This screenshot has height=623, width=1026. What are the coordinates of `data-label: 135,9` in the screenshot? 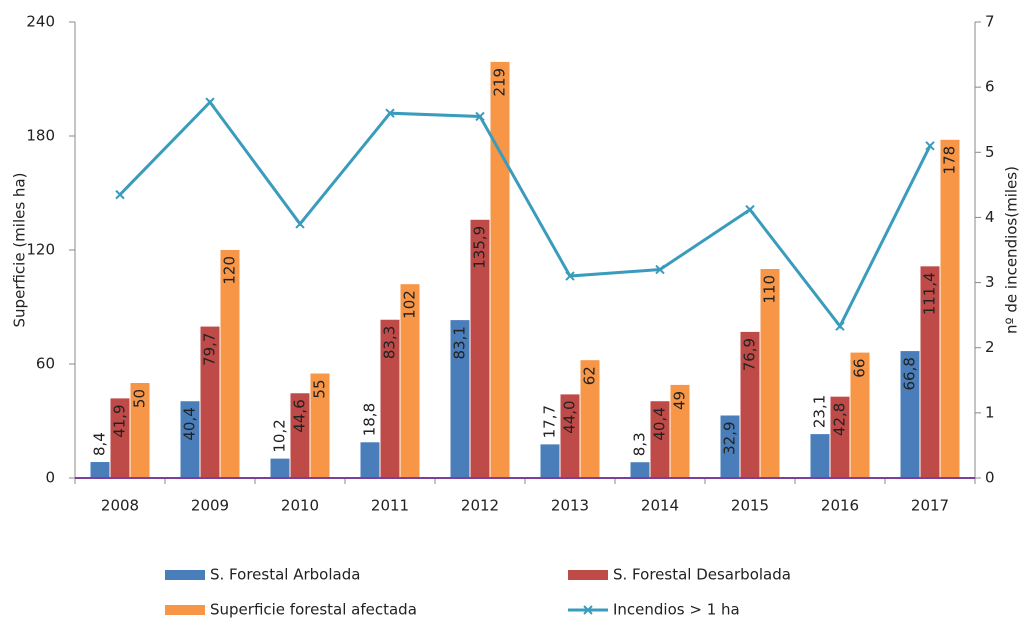 It's located at (480, 247).